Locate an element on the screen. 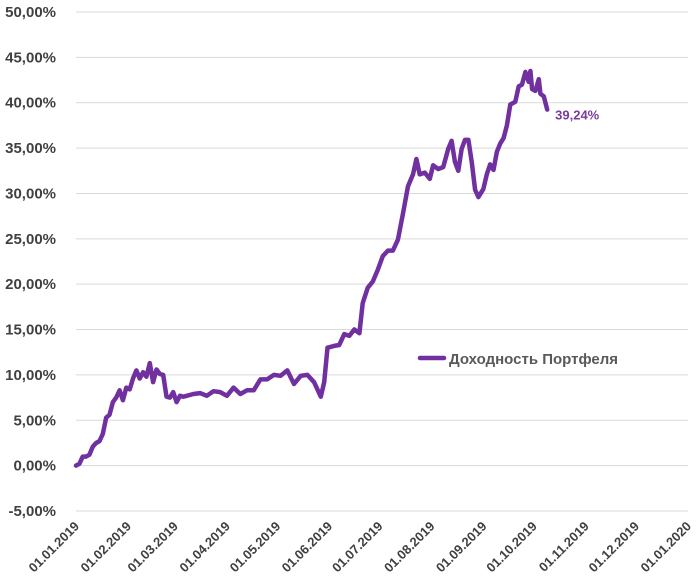 The width and height of the screenshot is (699, 585). x-tick-label: 01.09.2019 is located at coordinates (461, 547).